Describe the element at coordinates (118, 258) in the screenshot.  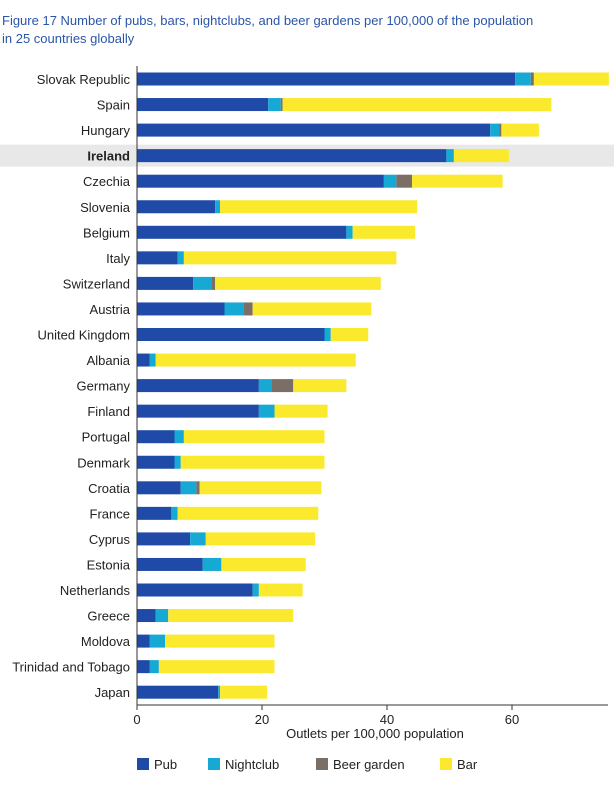
I see `category-label: Italy` at that location.